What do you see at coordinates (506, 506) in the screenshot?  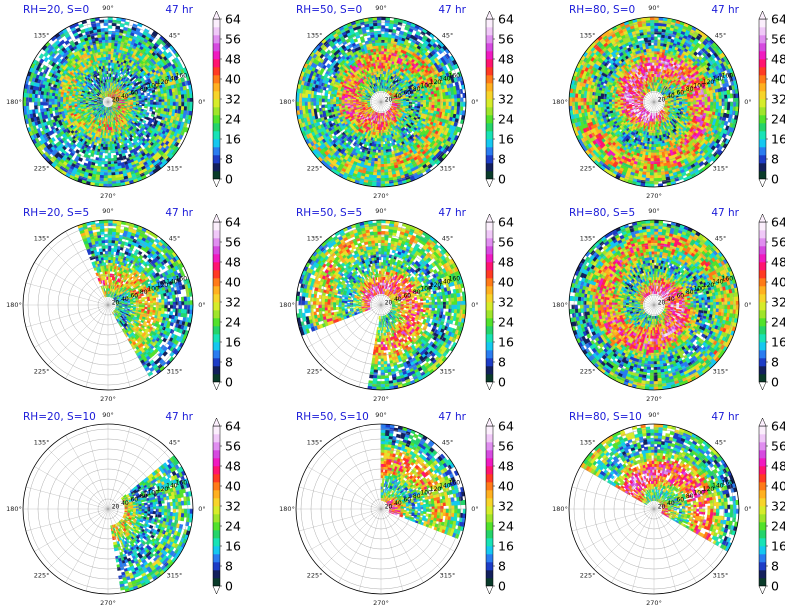 I see `colorbar-tick-label: 32` at bounding box center [506, 506].